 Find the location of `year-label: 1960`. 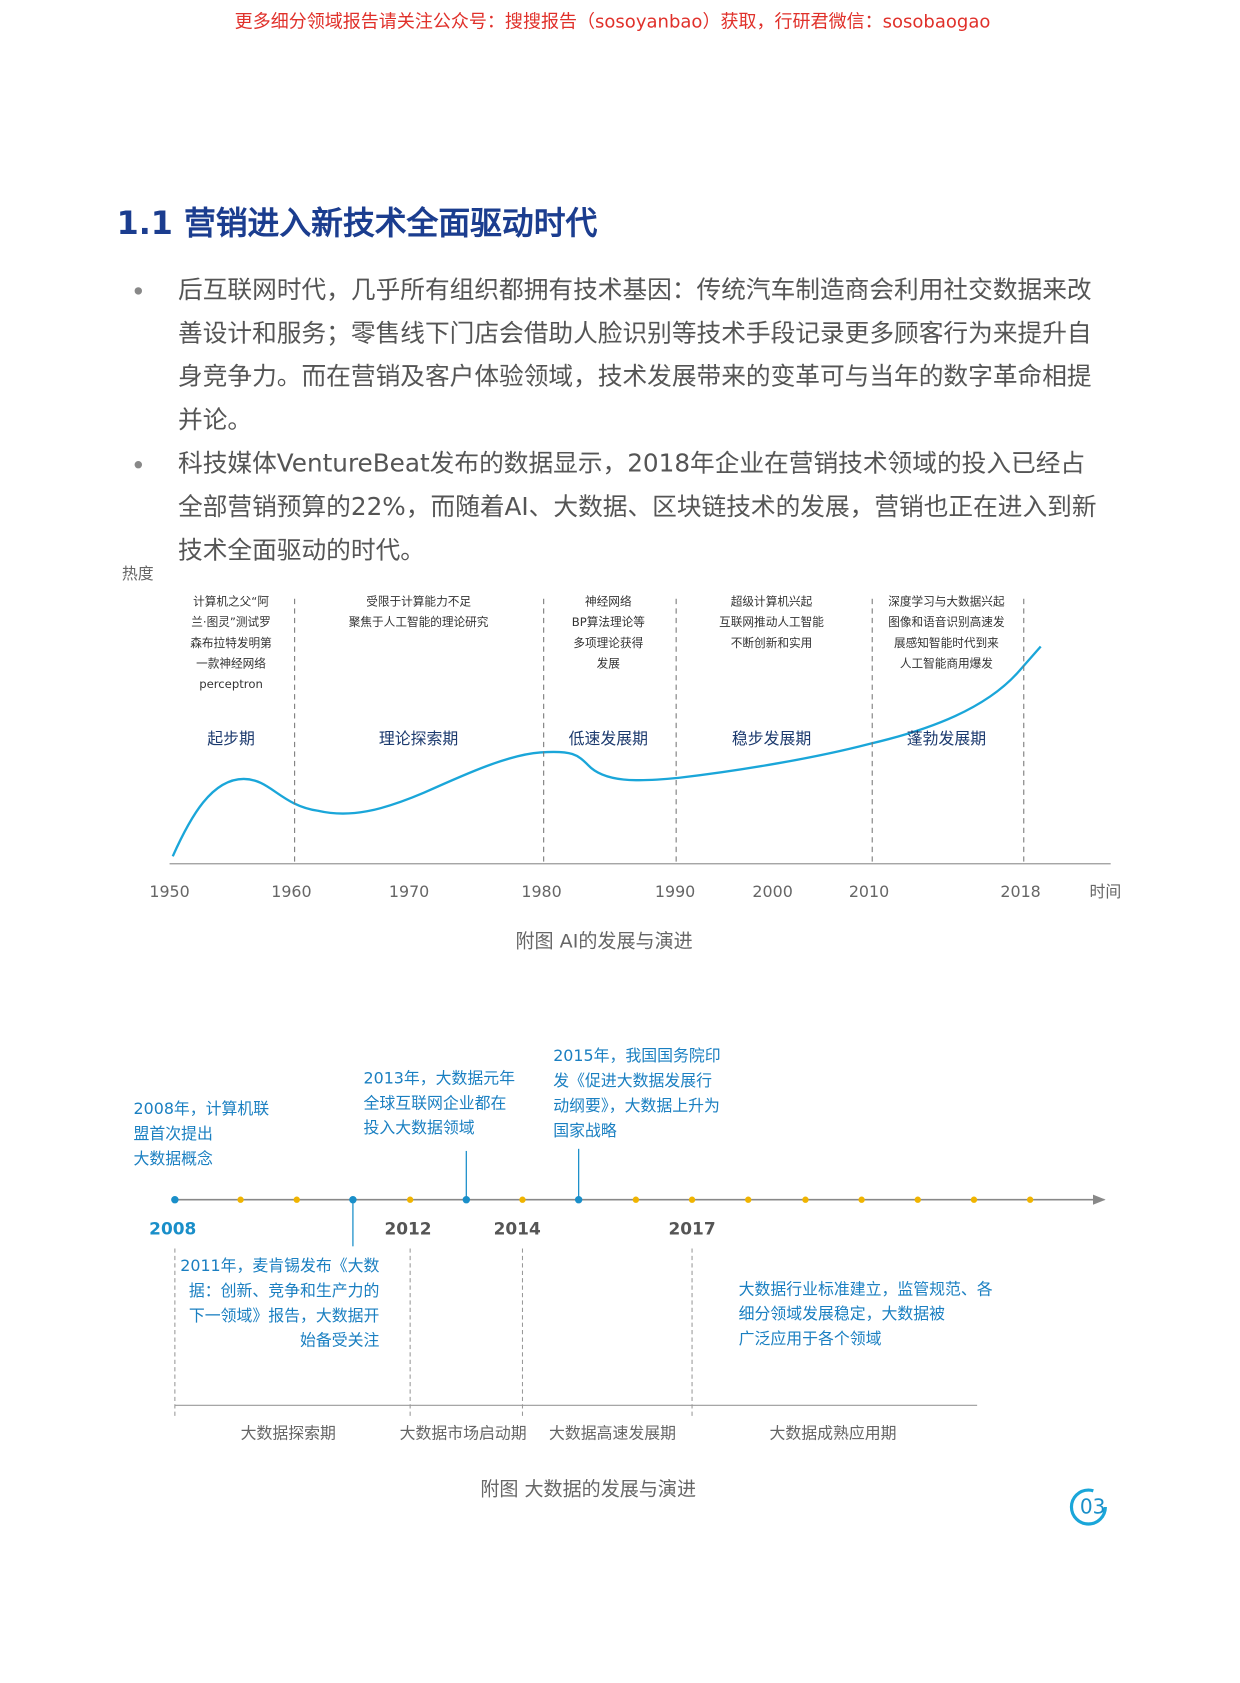

year-label: 1960 is located at coordinates (291, 891).